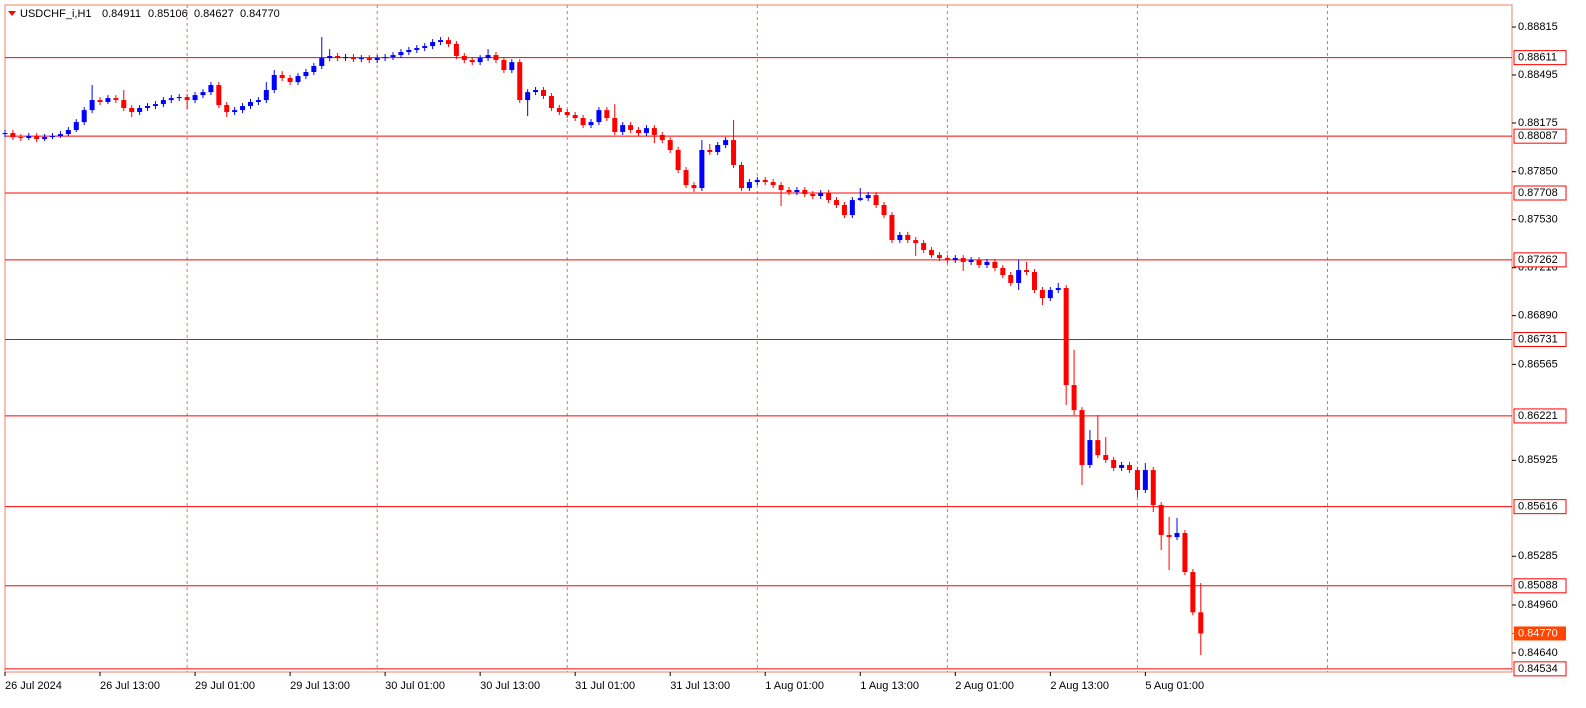 This screenshot has height=708, width=1586. What do you see at coordinates (12, 13) in the screenshot?
I see `collapse-icon` at bounding box center [12, 13].